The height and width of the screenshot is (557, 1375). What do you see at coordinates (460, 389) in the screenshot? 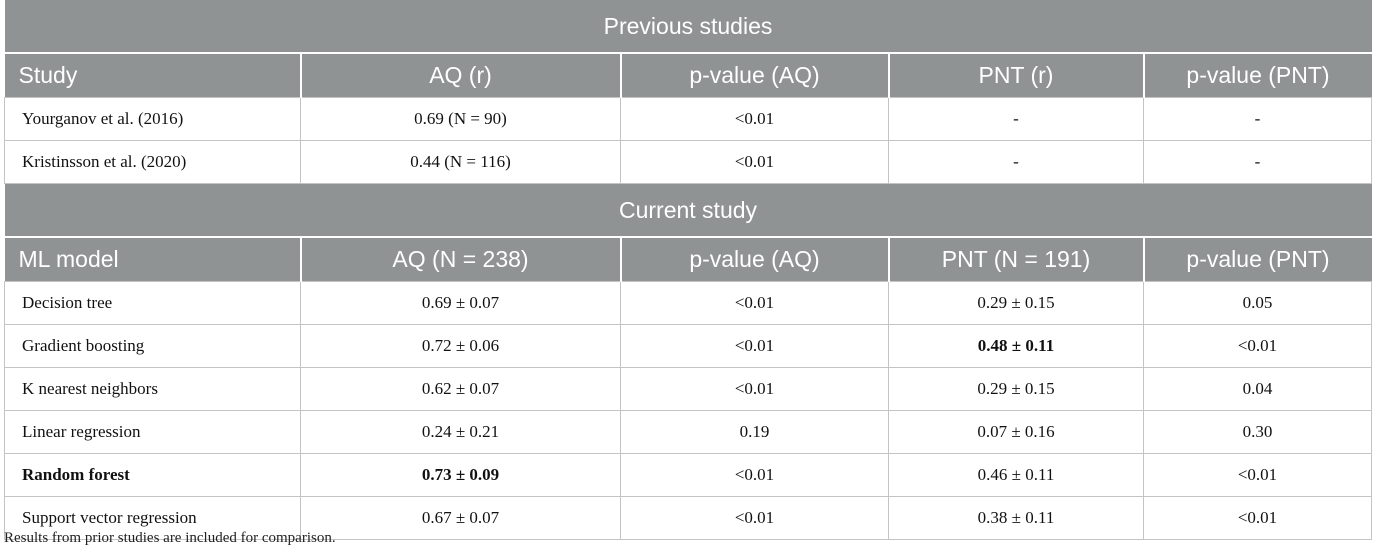
I see `aq-cell: 0.62 ± 0.07` at bounding box center [460, 389].